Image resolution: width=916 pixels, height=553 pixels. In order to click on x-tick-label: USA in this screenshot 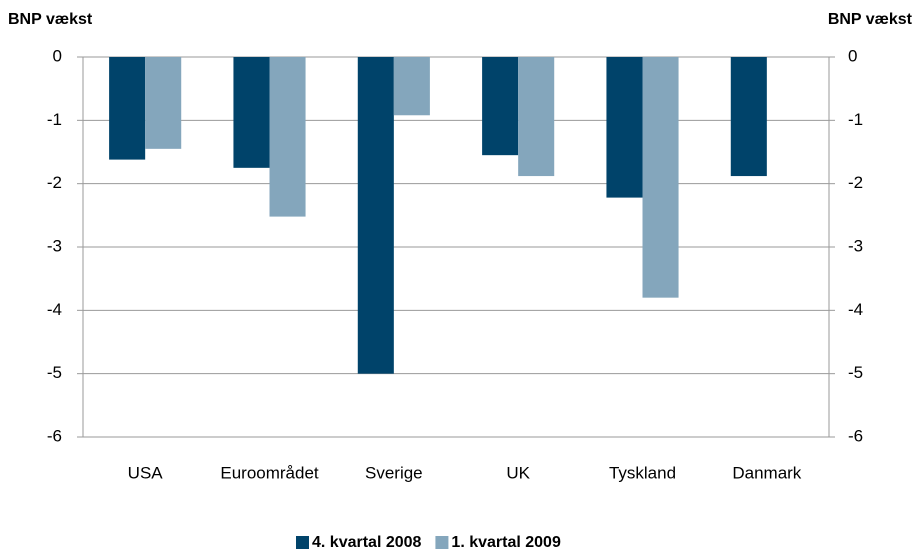, I will do `click(146, 472)`.